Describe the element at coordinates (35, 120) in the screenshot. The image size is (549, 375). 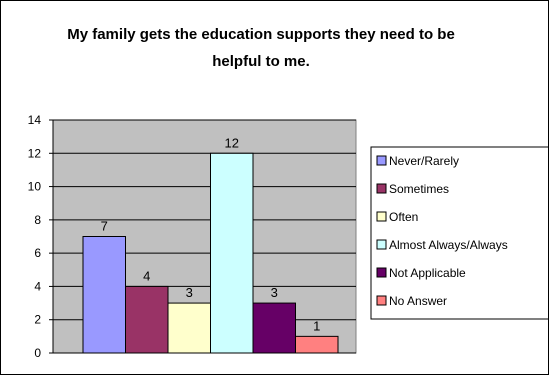
I see `y-tick-label: 14` at that location.